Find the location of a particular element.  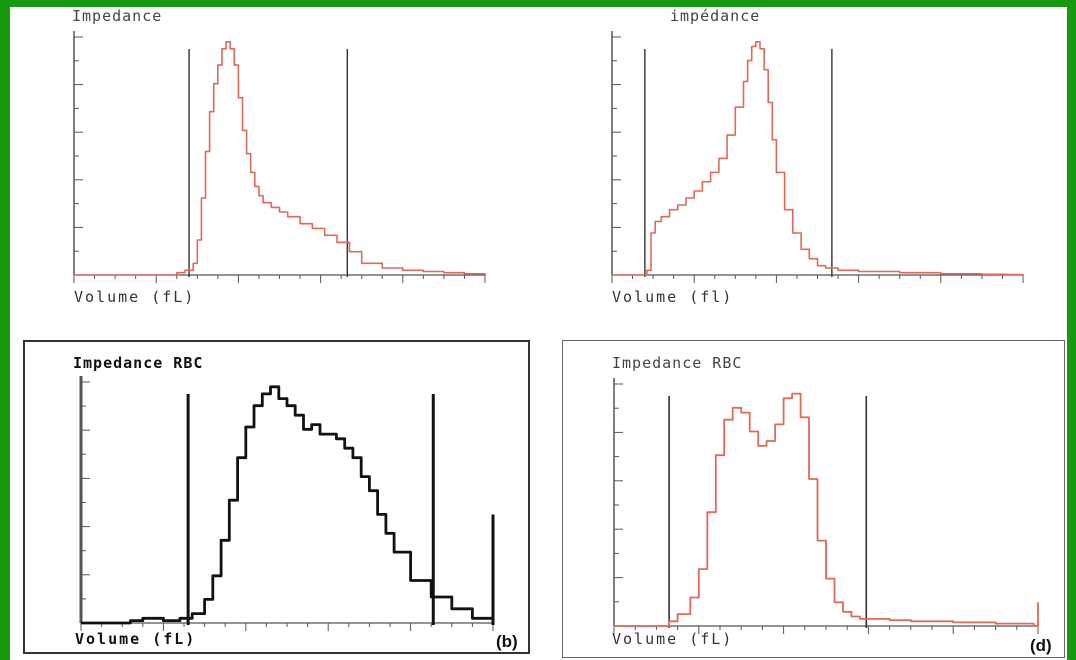

chart-title: impédance is located at coordinates (715, 16).